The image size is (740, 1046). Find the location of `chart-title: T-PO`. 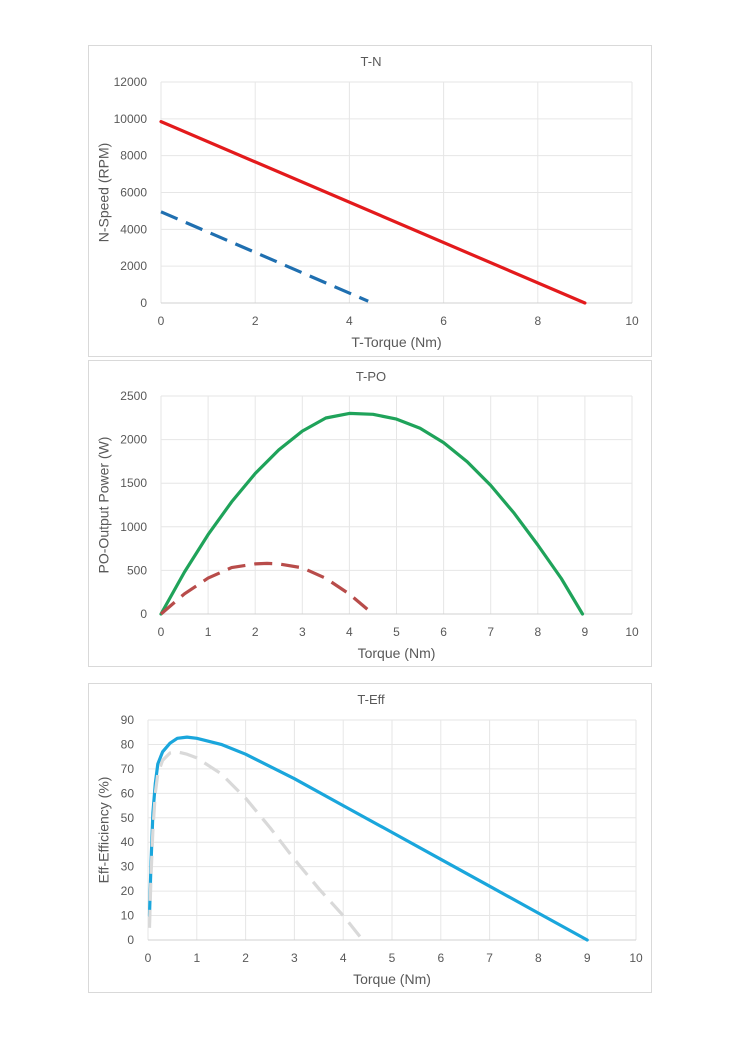

chart-title: T-PO is located at coordinates (371, 376).